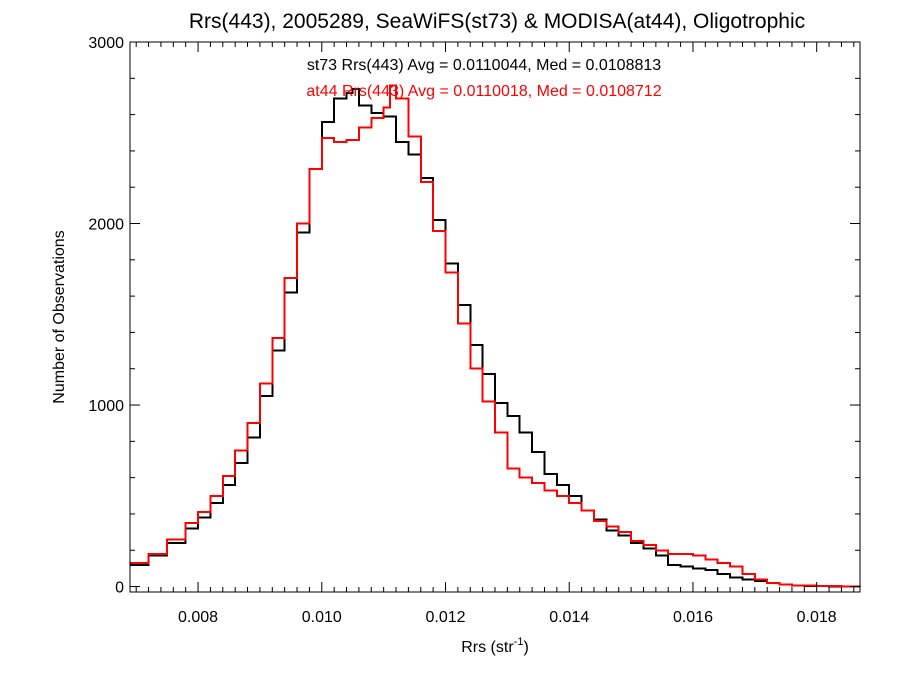 This screenshot has width=900, height=675. What do you see at coordinates (106, 406) in the screenshot?
I see `y-tick-label: 1000` at bounding box center [106, 406].